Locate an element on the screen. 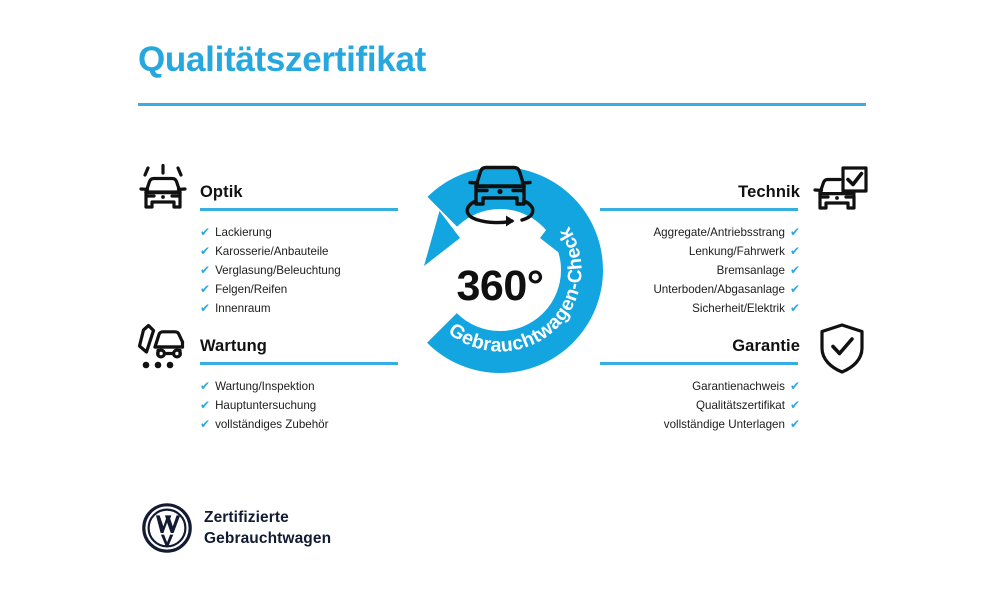 The height and width of the screenshot is (600, 1000). list-item: ✔ Wartung/Inspektion is located at coordinates (300, 386).